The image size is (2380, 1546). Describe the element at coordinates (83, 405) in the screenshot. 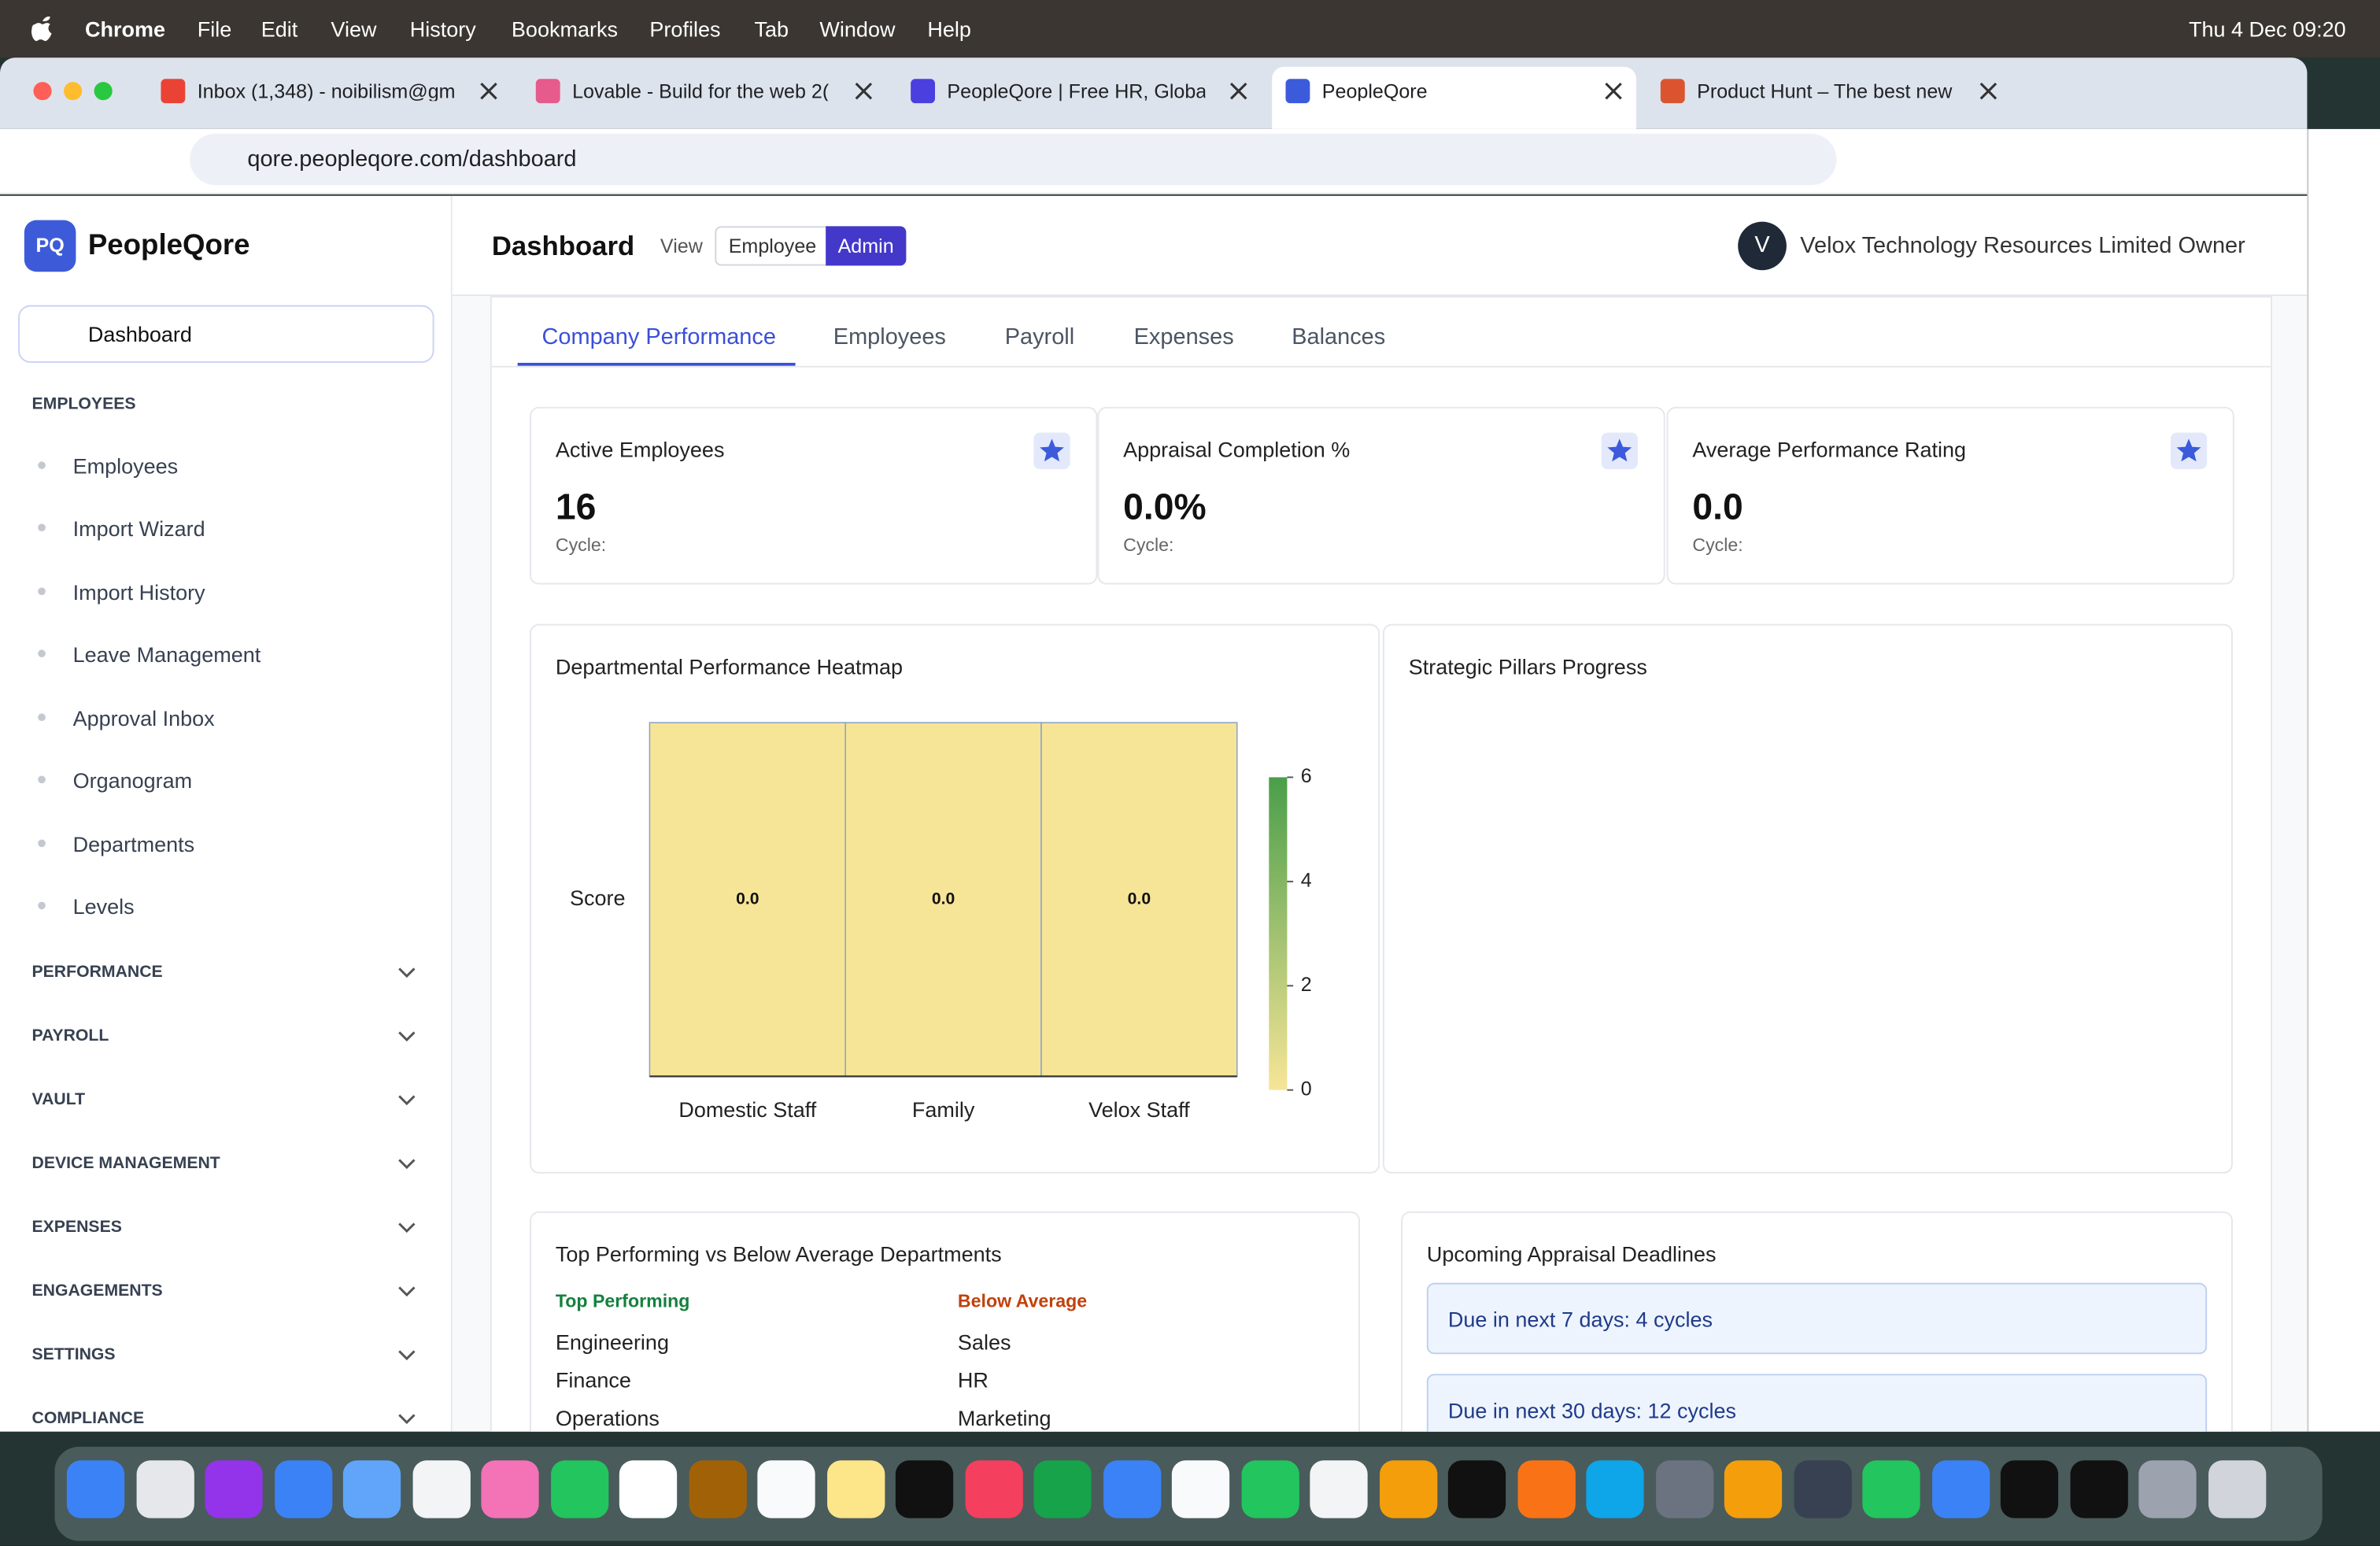

I see `section-open: EMPLOYEES` at that location.